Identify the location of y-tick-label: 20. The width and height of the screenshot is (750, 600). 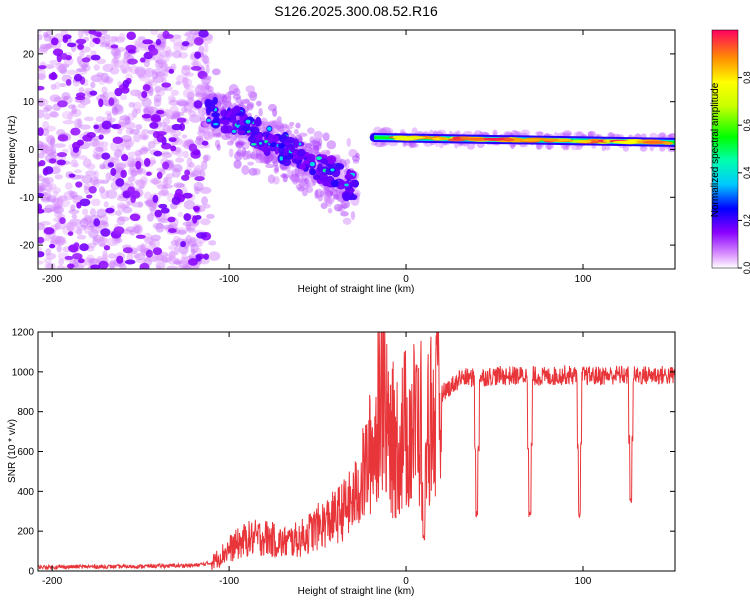
(29, 54).